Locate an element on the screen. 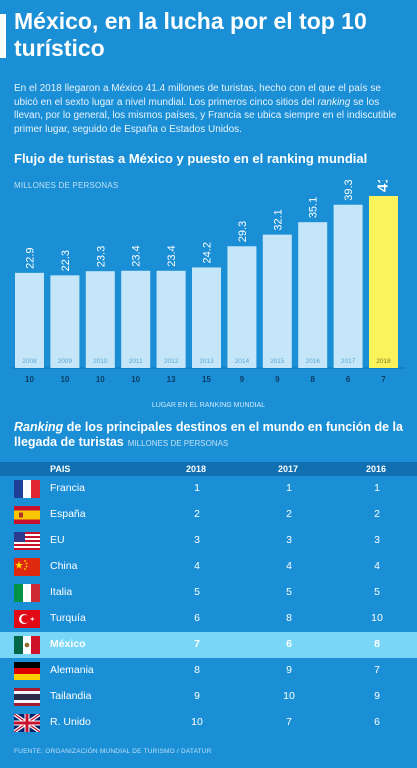 This screenshot has height=768, width=417. rank-2017: 10 is located at coordinates (289, 696).